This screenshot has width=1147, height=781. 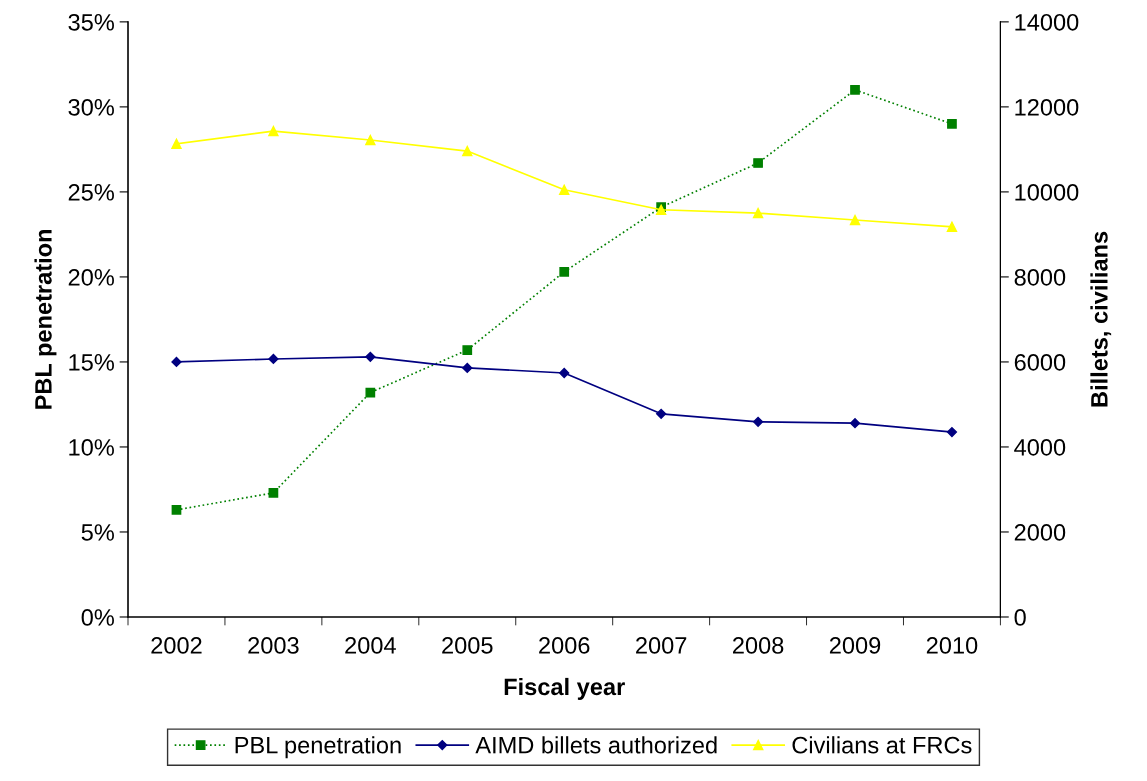 What do you see at coordinates (952, 645) in the screenshot?
I see `x-tick-label: 2010` at bounding box center [952, 645].